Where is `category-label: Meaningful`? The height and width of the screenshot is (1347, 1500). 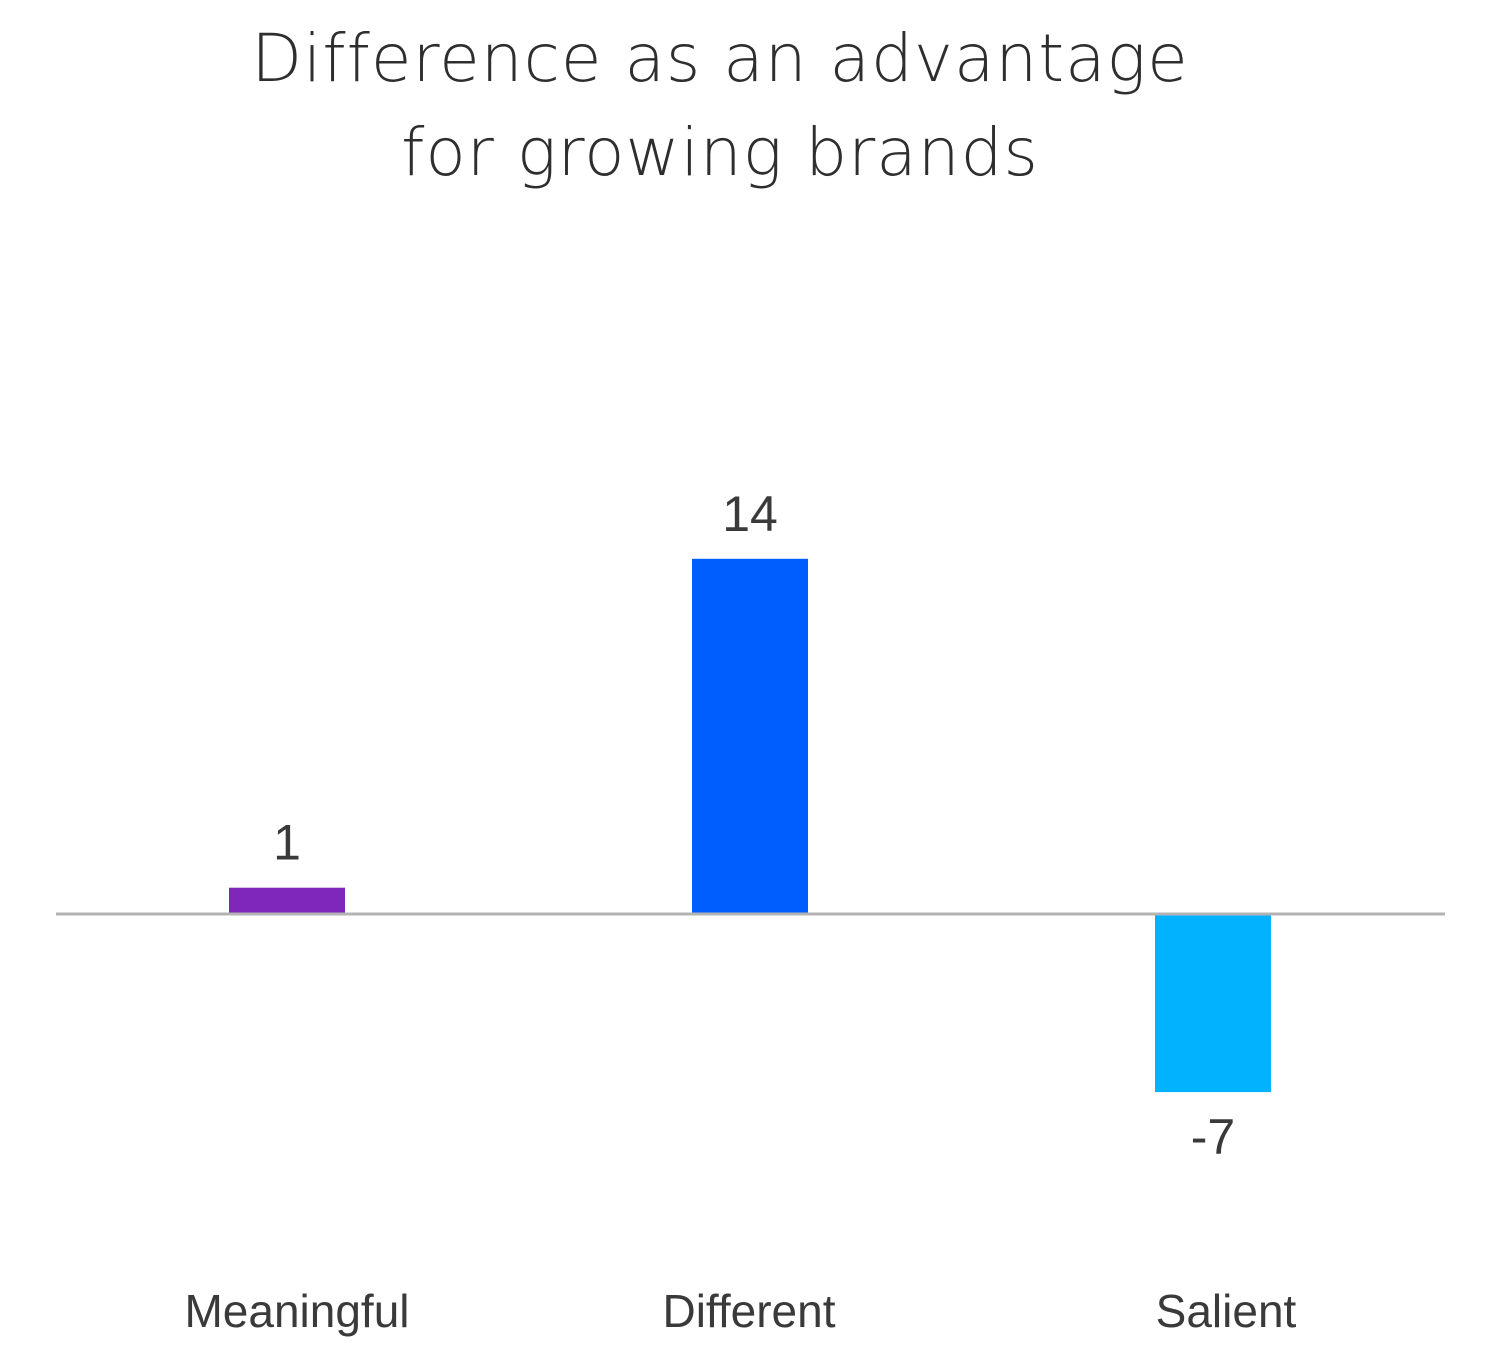 category-label: Meaningful is located at coordinates (296, 1311).